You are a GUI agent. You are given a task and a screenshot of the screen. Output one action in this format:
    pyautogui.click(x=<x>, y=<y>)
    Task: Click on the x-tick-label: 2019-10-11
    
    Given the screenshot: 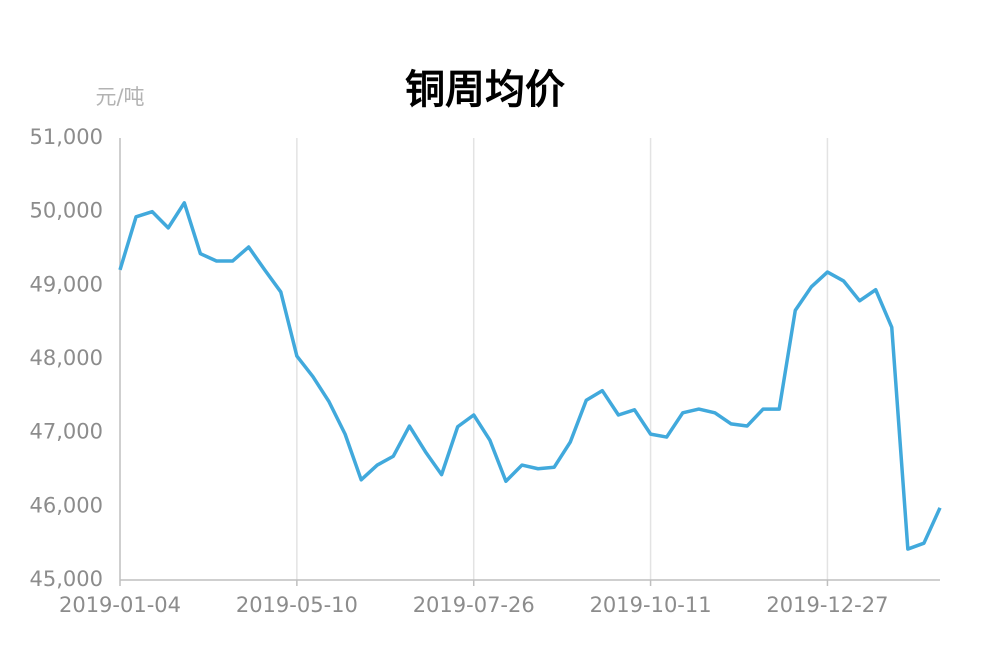 What is the action you would take?
    pyautogui.click(x=651, y=605)
    